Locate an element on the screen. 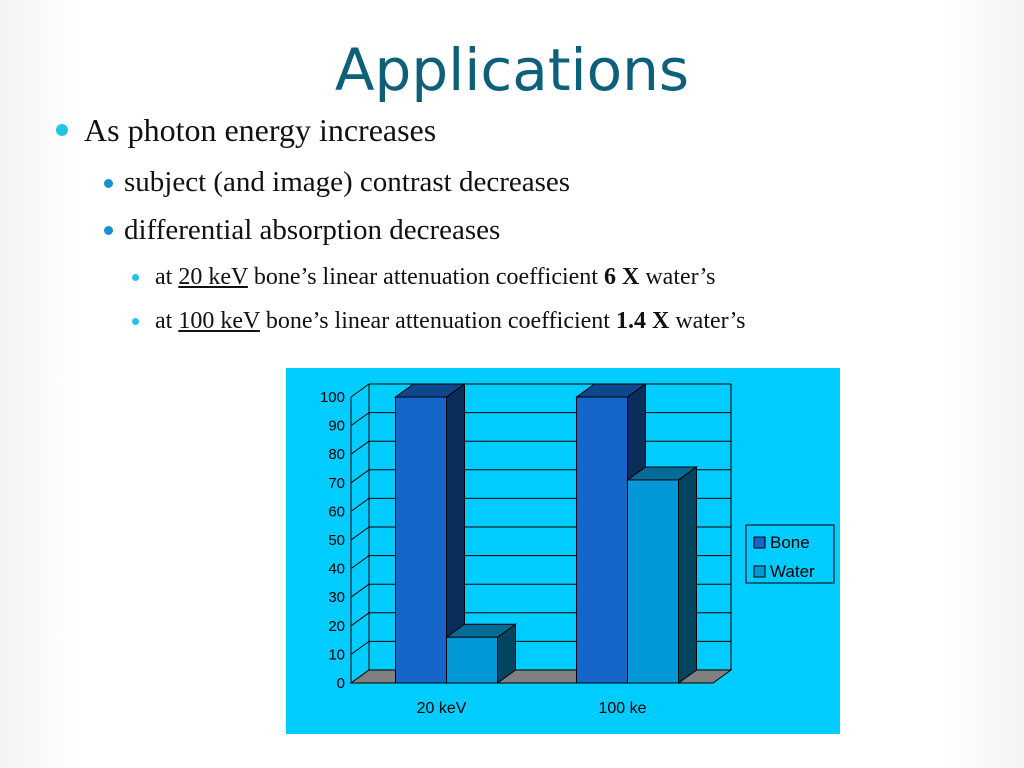  legend-label: Bone is located at coordinates (790, 542).